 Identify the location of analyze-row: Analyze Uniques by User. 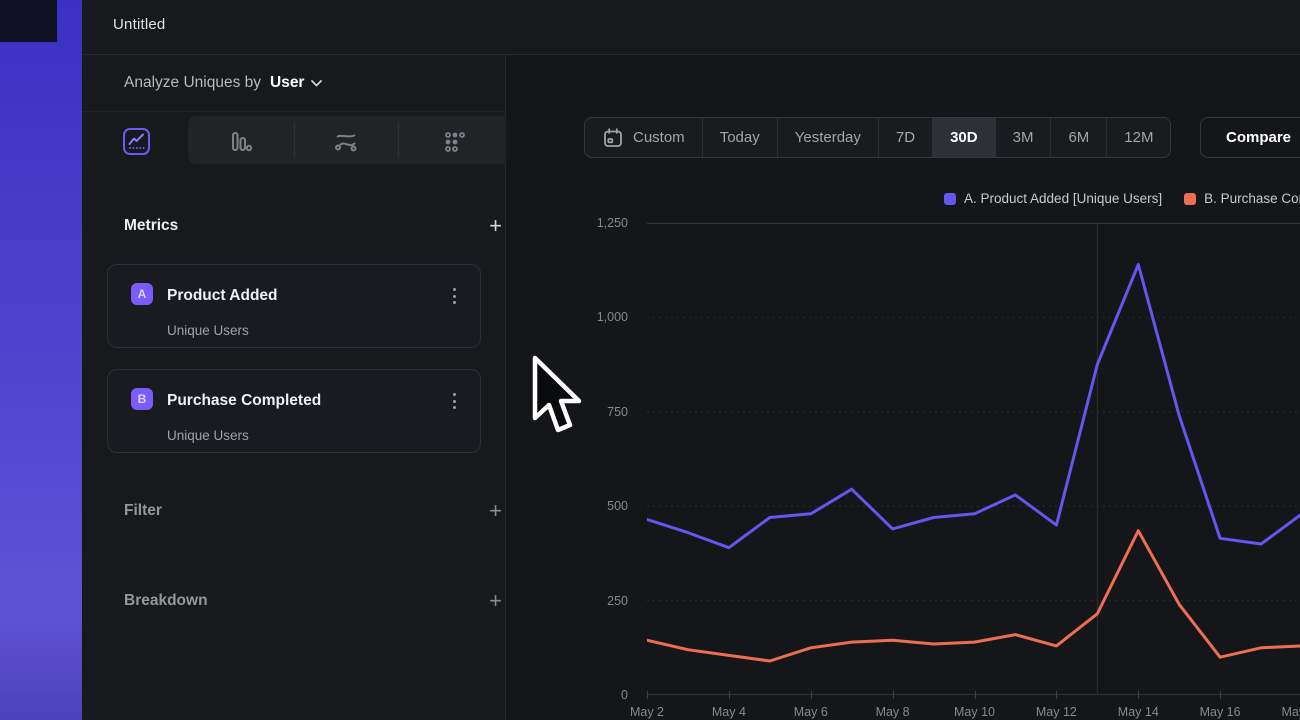
(293, 83).